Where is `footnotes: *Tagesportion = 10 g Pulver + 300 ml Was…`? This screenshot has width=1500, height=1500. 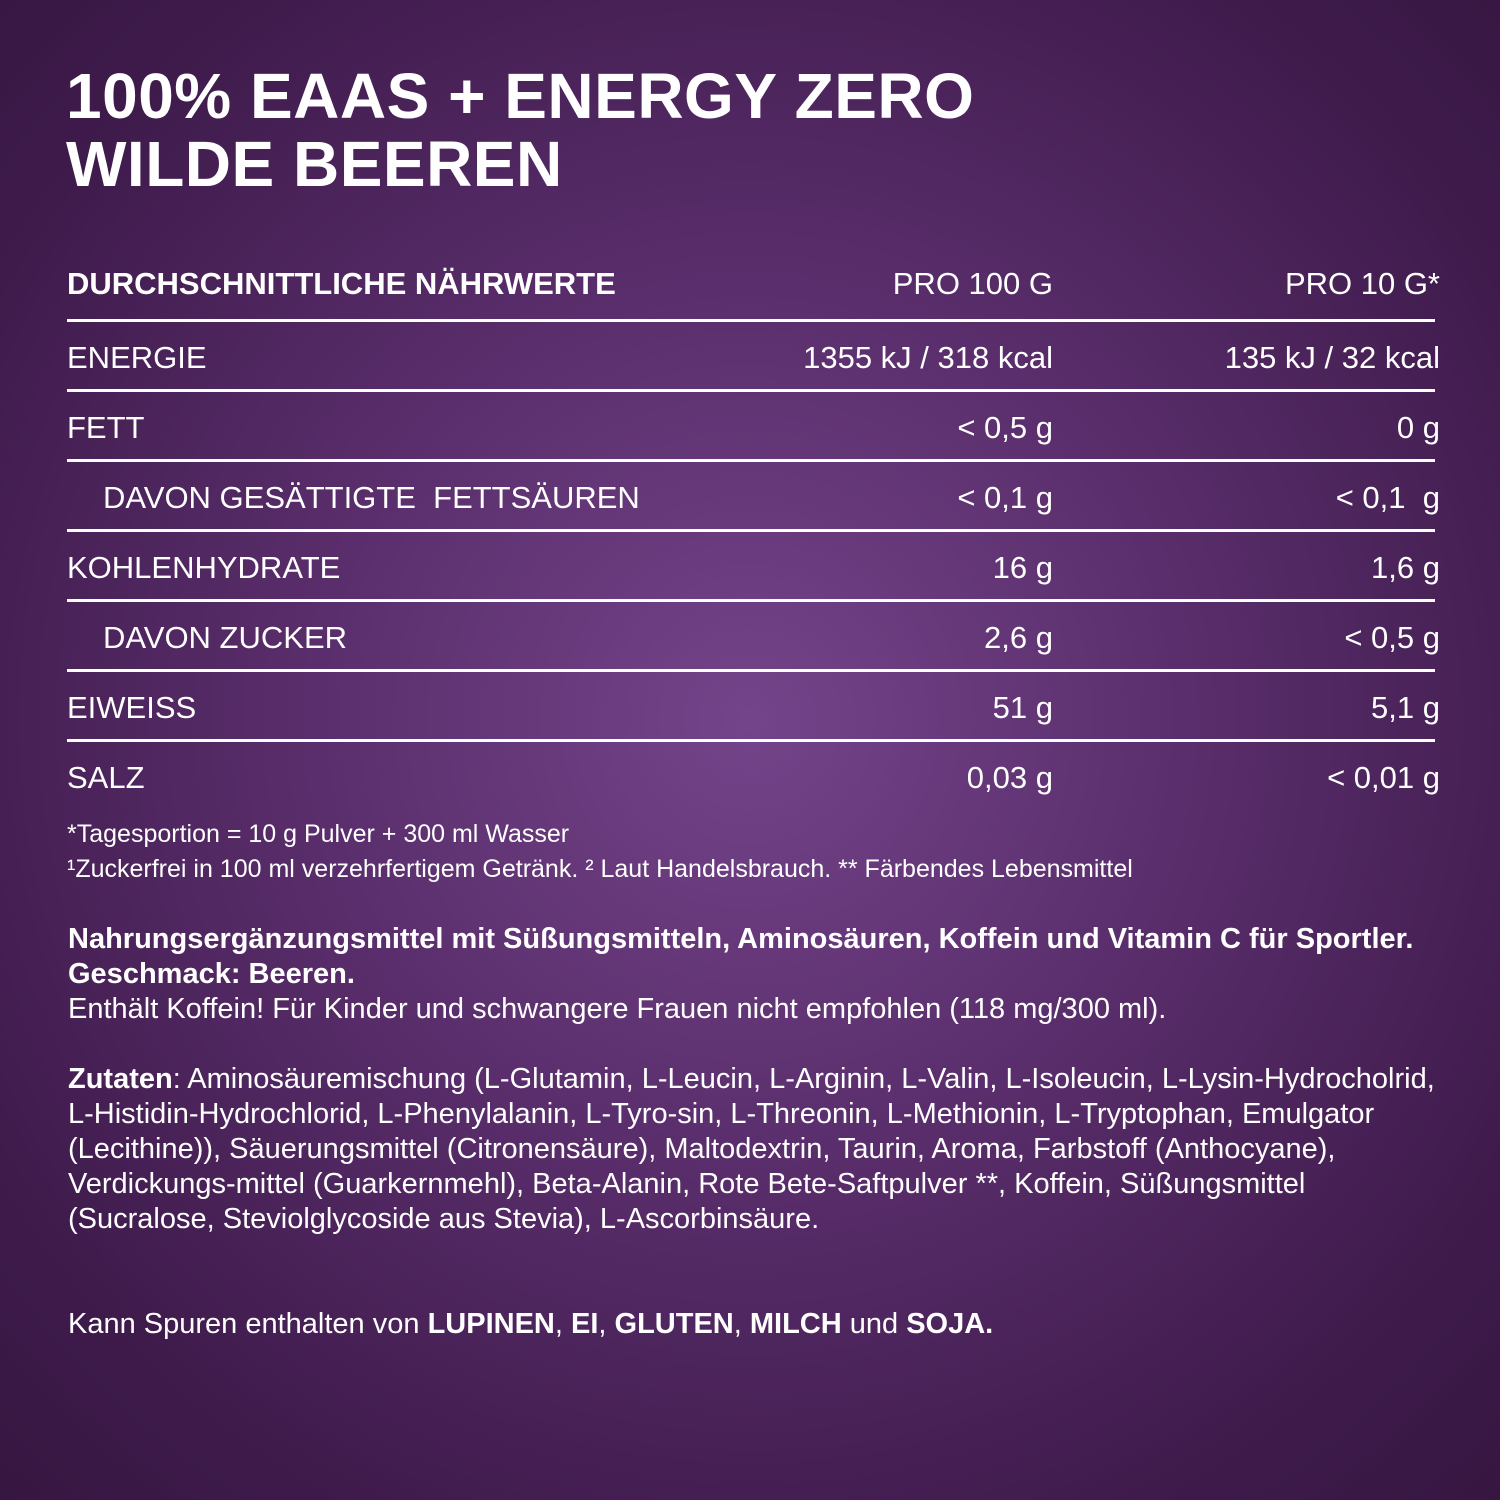 footnotes: *Tagesportion = 10 g Pulver + 300 ml Was… is located at coordinates (600, 852).